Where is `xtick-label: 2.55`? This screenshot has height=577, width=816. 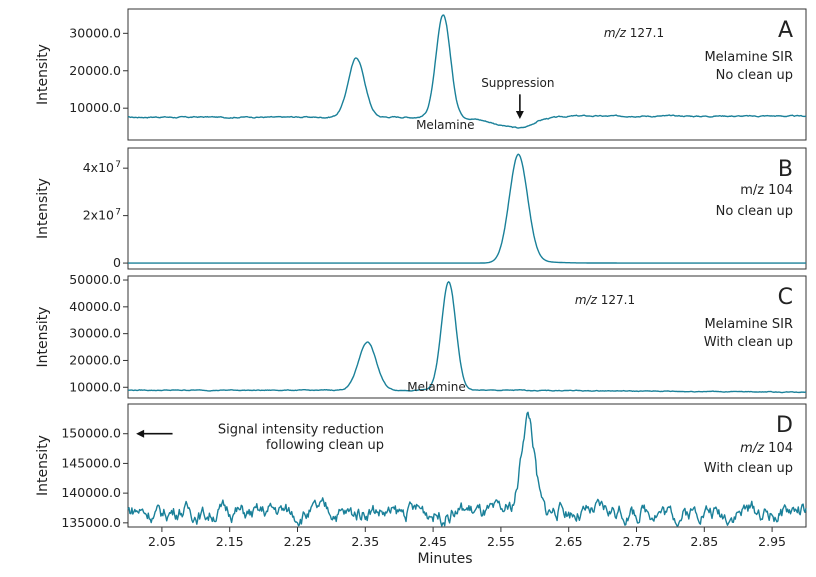 xtick-label: 2.55 is located at coordinates (501, 541).